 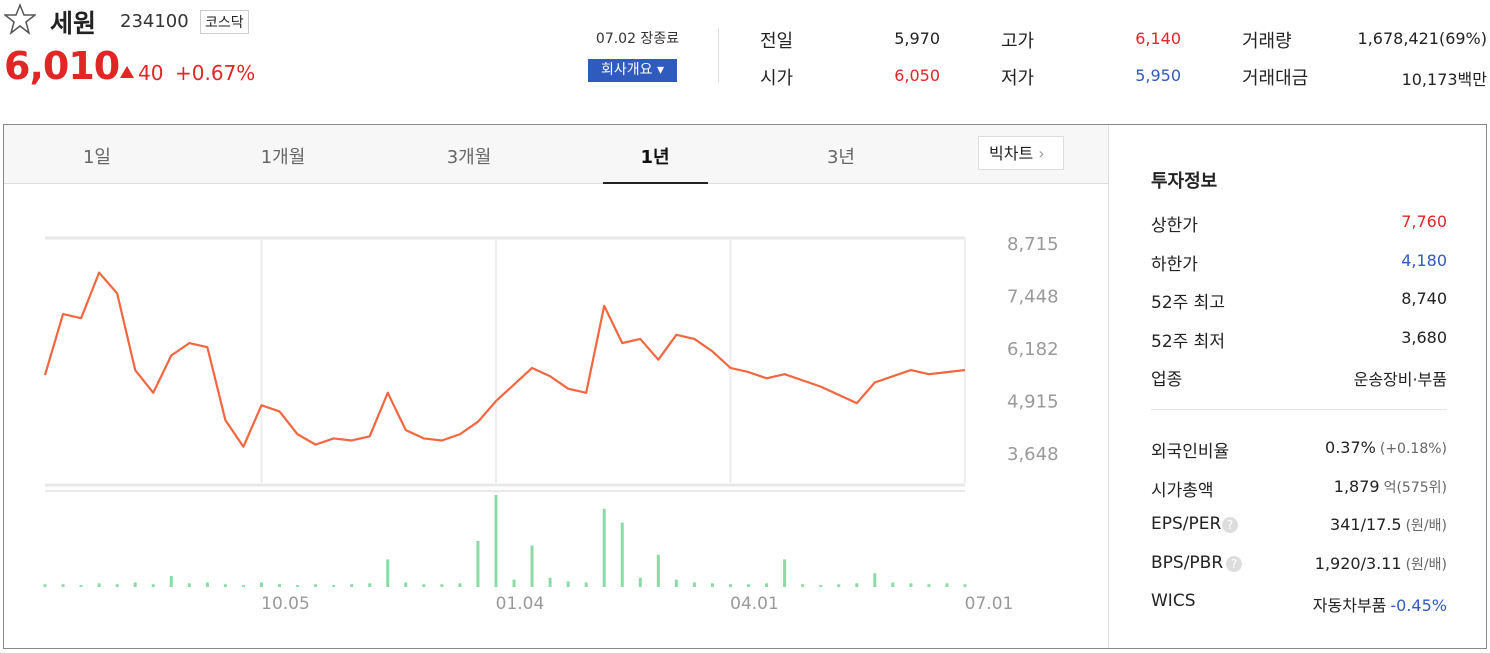 What do you see at coordinates (1033, 297) in the screenshot?
I see `y-tick-label: 7,448` at bounding box center [1033, 297].